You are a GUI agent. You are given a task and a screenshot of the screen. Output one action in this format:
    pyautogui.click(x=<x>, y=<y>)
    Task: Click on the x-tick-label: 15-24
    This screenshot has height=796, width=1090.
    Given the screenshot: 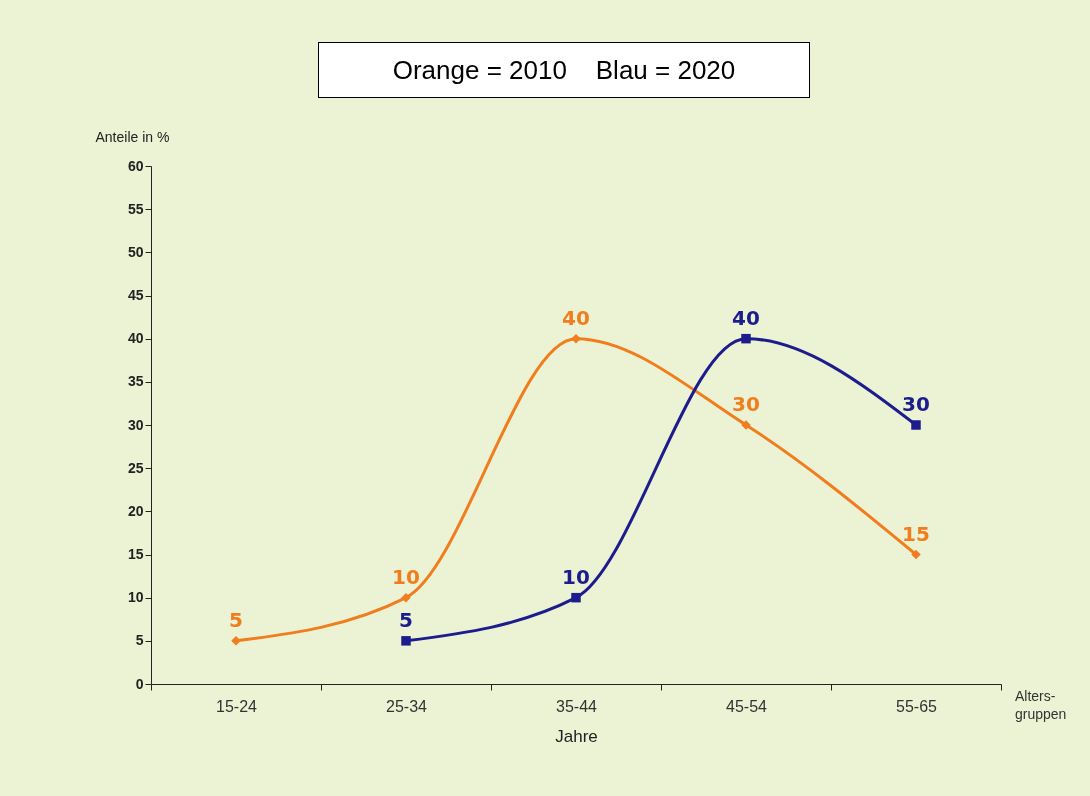 What is the action you would take?
    pyautogui.click(x=237, y=706)
    